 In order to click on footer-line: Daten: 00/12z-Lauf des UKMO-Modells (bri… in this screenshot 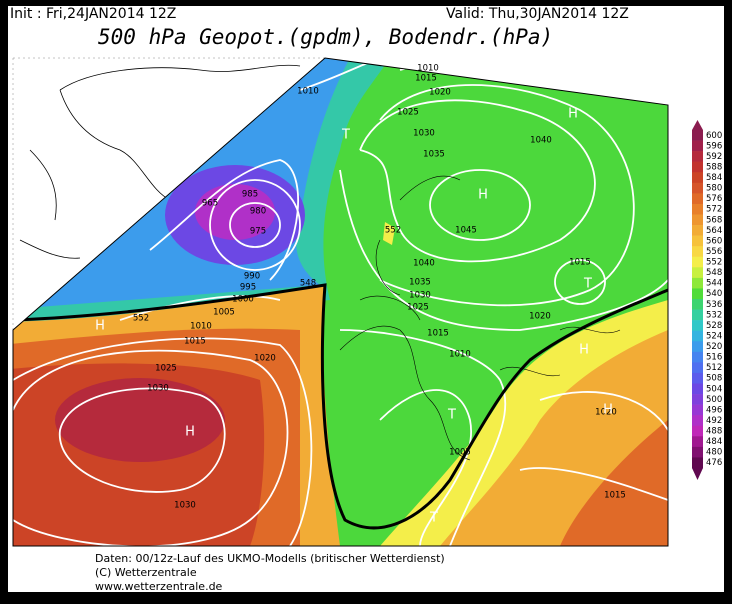, I will do `click(270, 558)`.